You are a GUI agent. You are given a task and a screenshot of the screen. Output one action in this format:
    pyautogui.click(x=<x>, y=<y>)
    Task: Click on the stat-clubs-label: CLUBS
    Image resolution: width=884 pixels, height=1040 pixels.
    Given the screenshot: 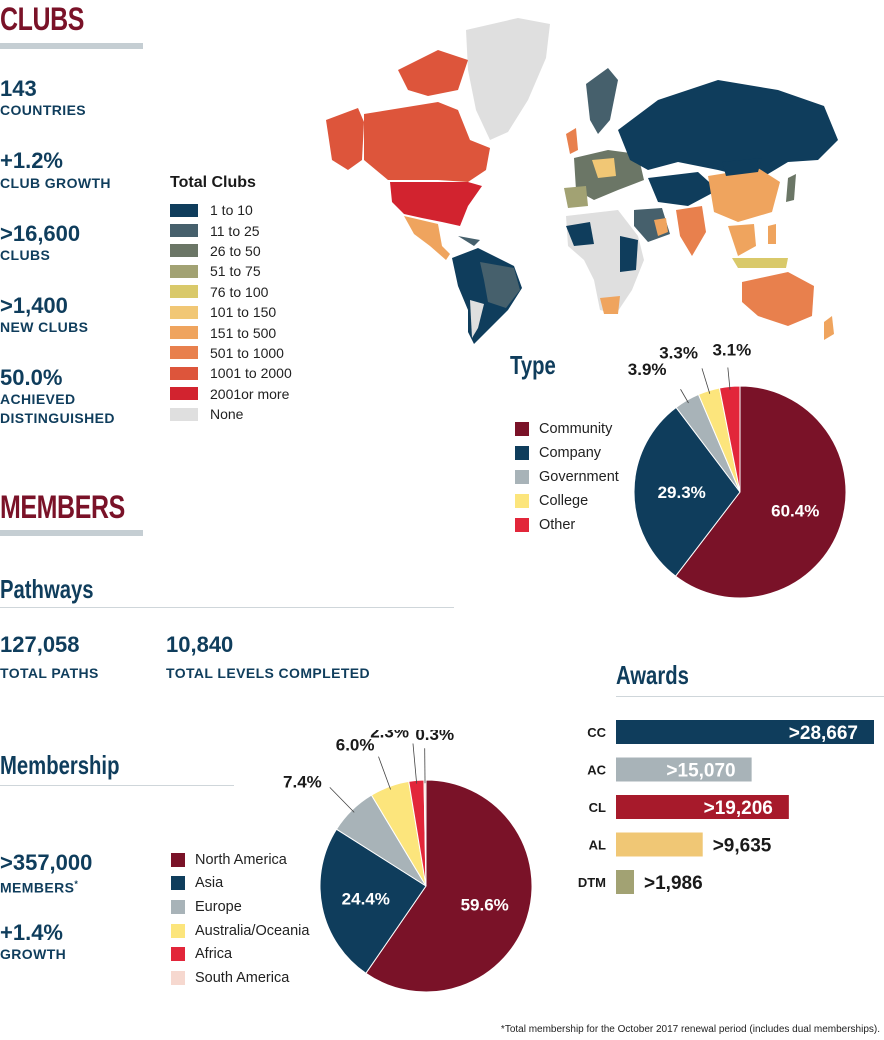 What is the action you would take?
    pyautogui.click(x=25, y=255)
    